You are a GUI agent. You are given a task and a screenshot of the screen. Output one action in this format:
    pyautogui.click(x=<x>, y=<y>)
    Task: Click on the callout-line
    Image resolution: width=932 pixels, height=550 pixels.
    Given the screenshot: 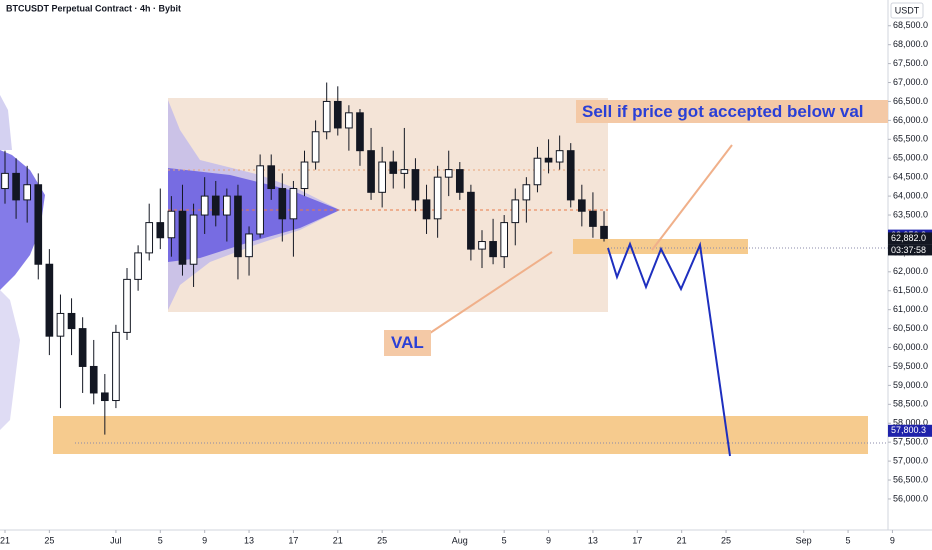 What is the action you would take?
    pyautogui.click(x=692, y=197)
    